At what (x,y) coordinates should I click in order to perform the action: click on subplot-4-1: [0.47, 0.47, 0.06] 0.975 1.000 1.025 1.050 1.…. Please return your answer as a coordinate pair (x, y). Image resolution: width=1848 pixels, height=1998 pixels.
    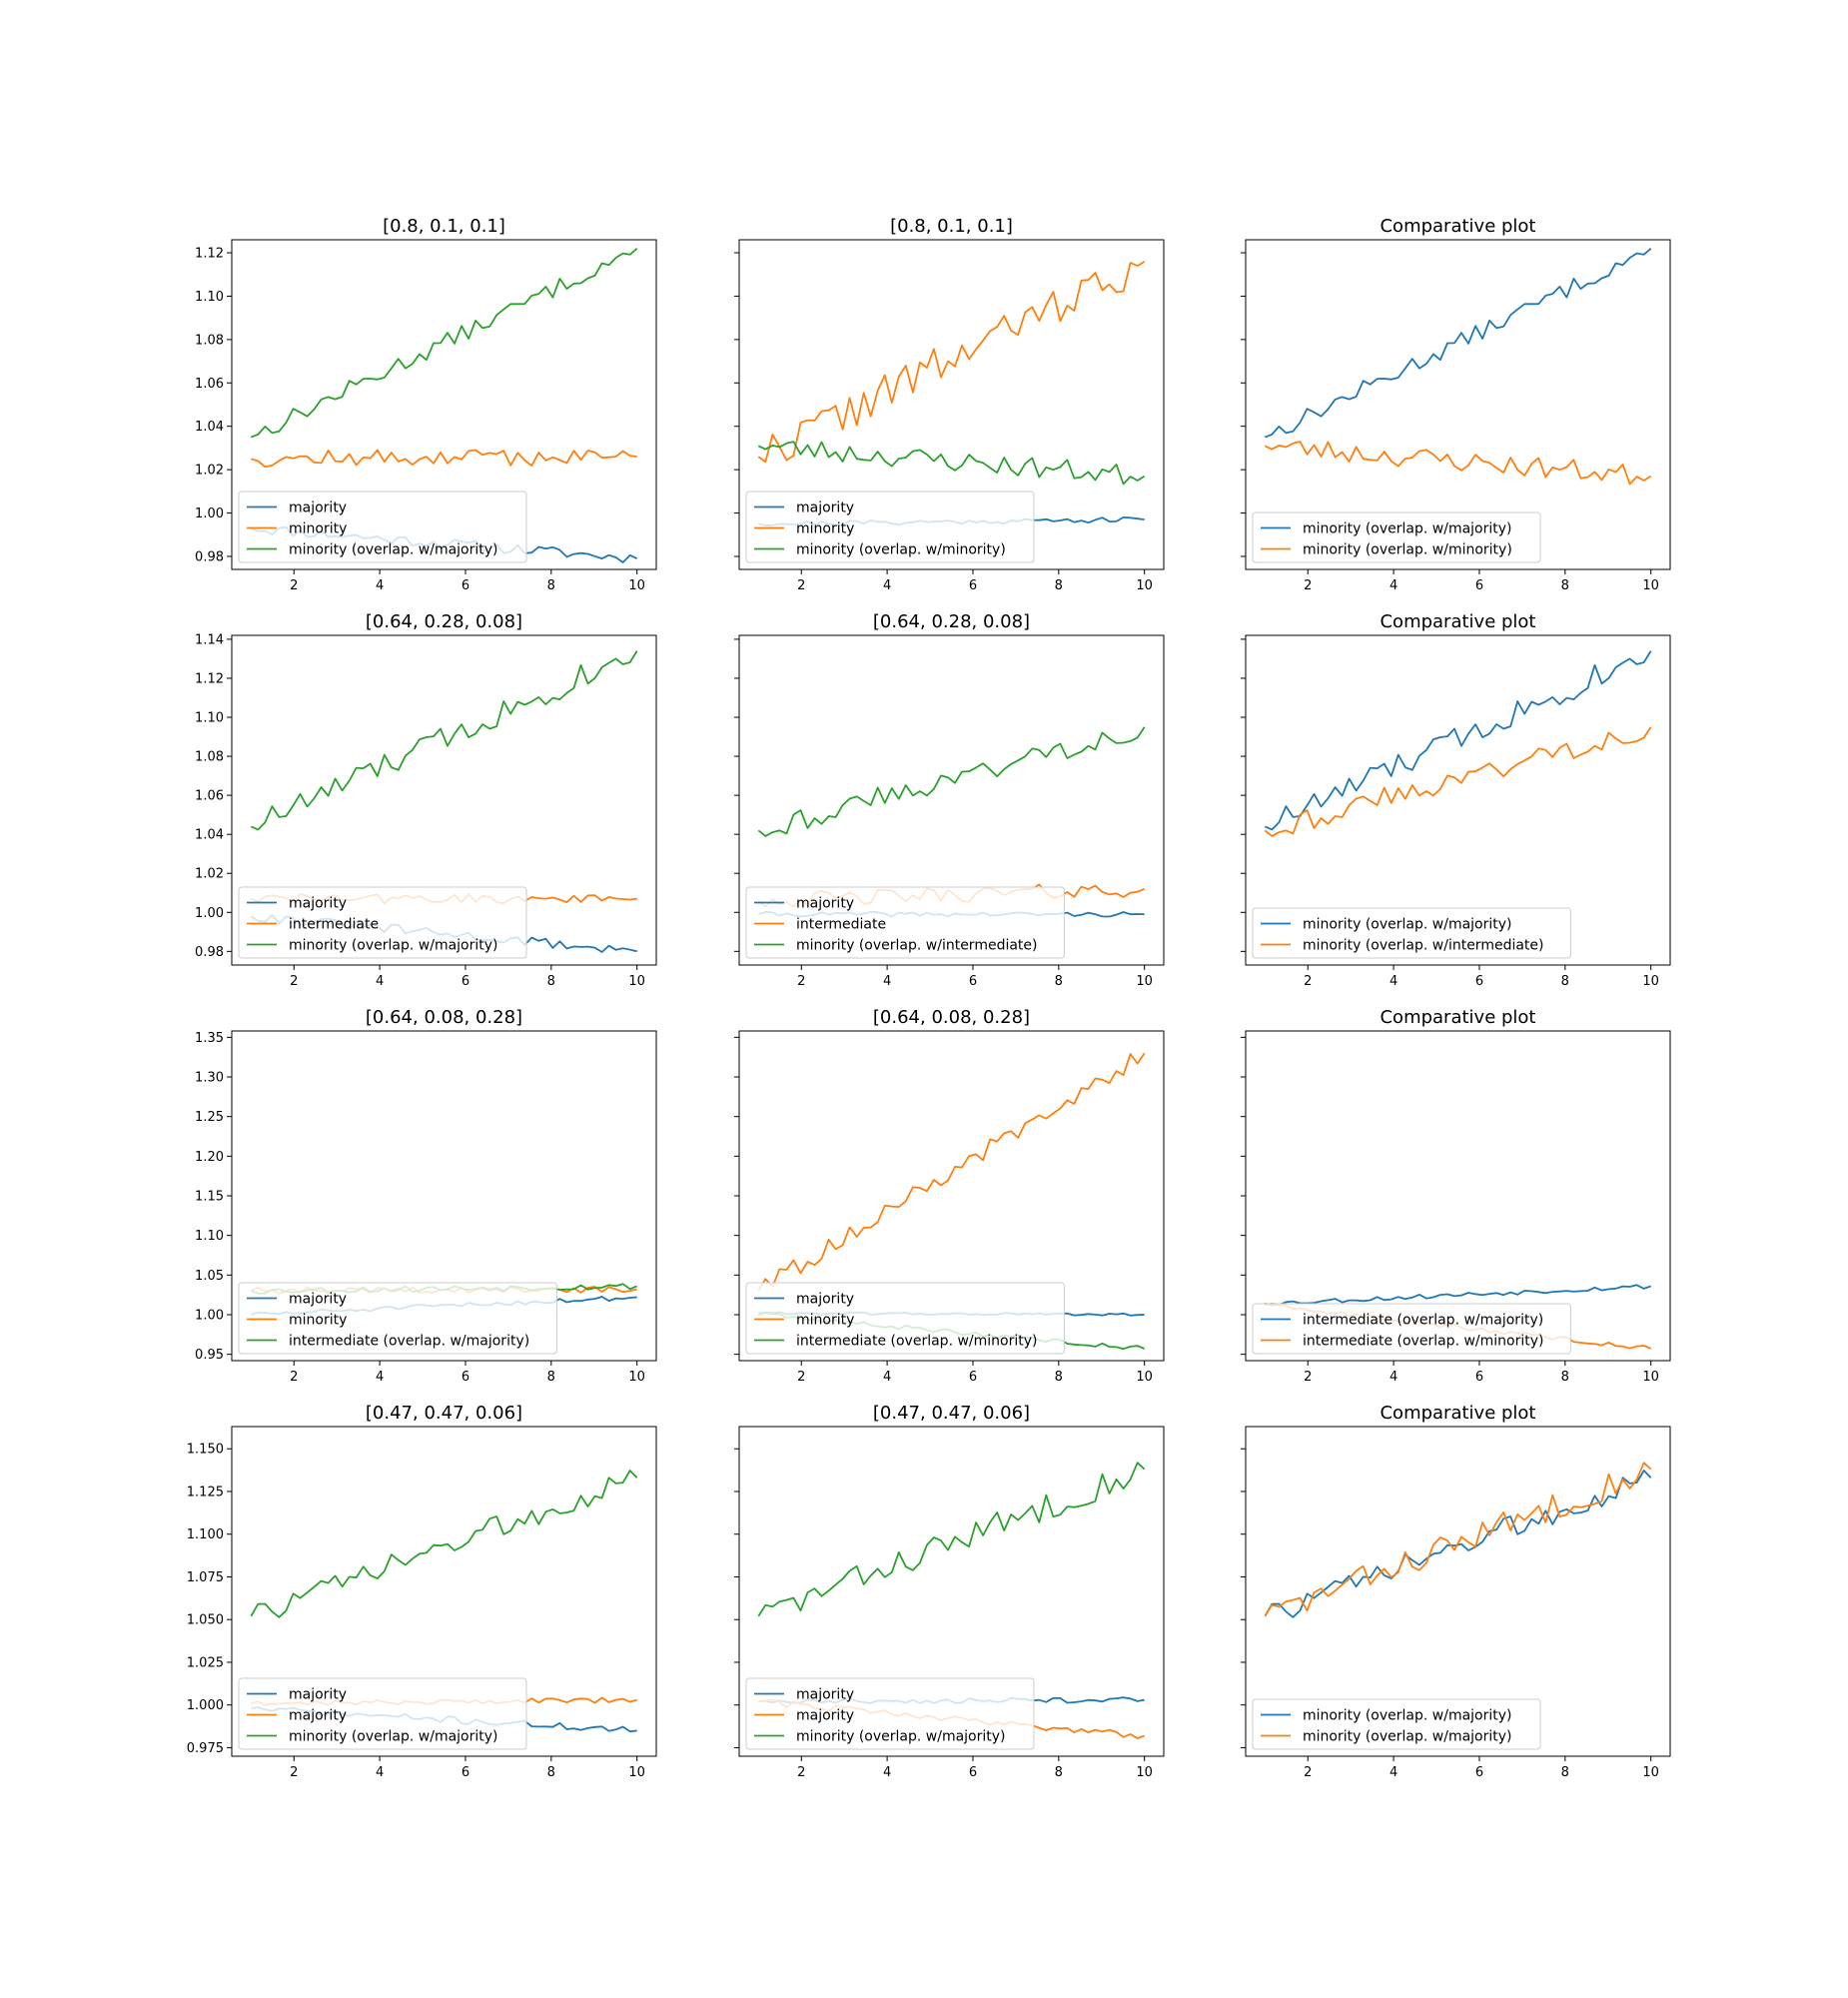
    Looking at the image, I should click on (422, 1592).